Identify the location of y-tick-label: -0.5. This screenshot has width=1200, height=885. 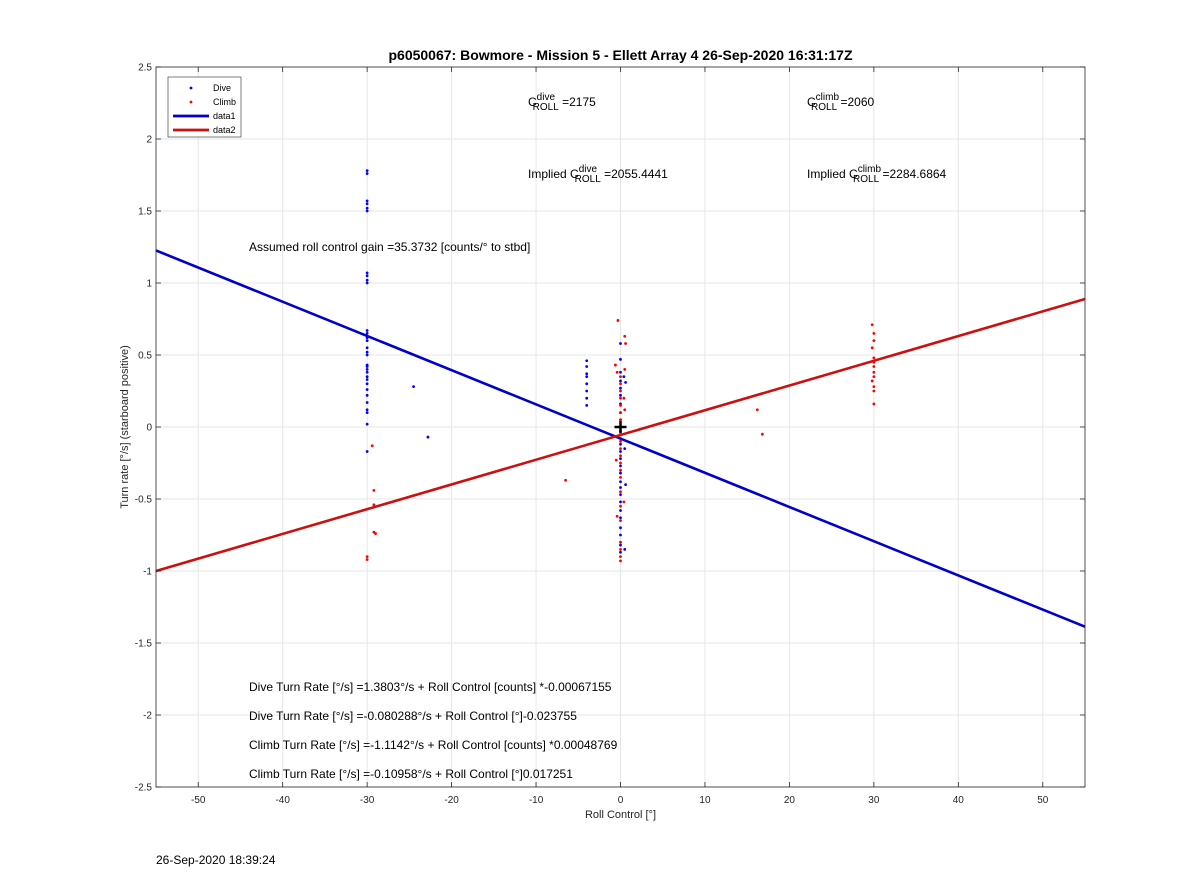
(144, 500).